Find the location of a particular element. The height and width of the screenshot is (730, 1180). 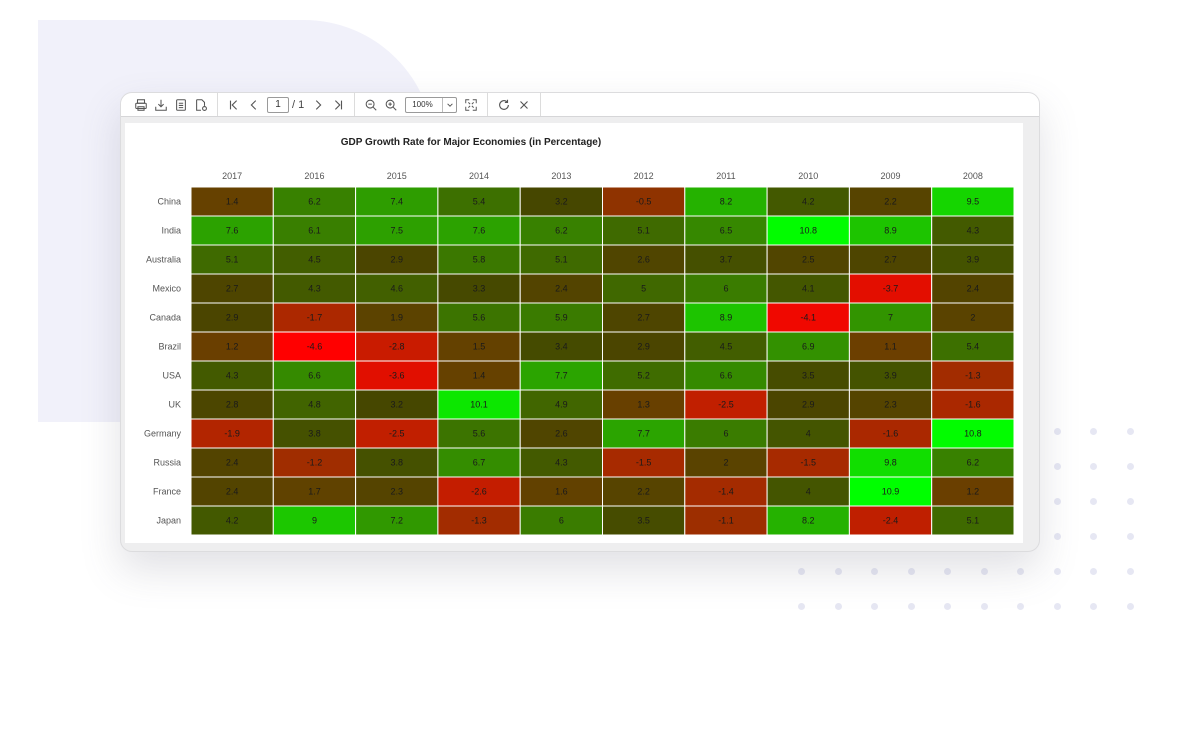

zoom-in-icon is located at coordinates (391, 105).